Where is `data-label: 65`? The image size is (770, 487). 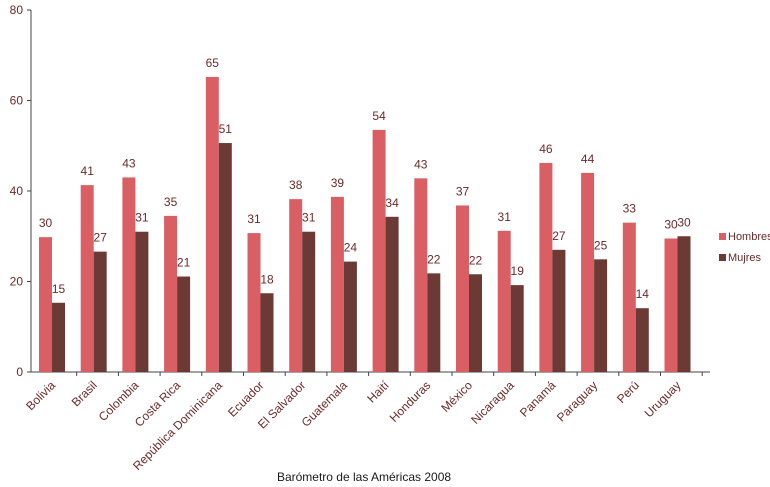
data-label: 65 is located at coordinates (213, 63).